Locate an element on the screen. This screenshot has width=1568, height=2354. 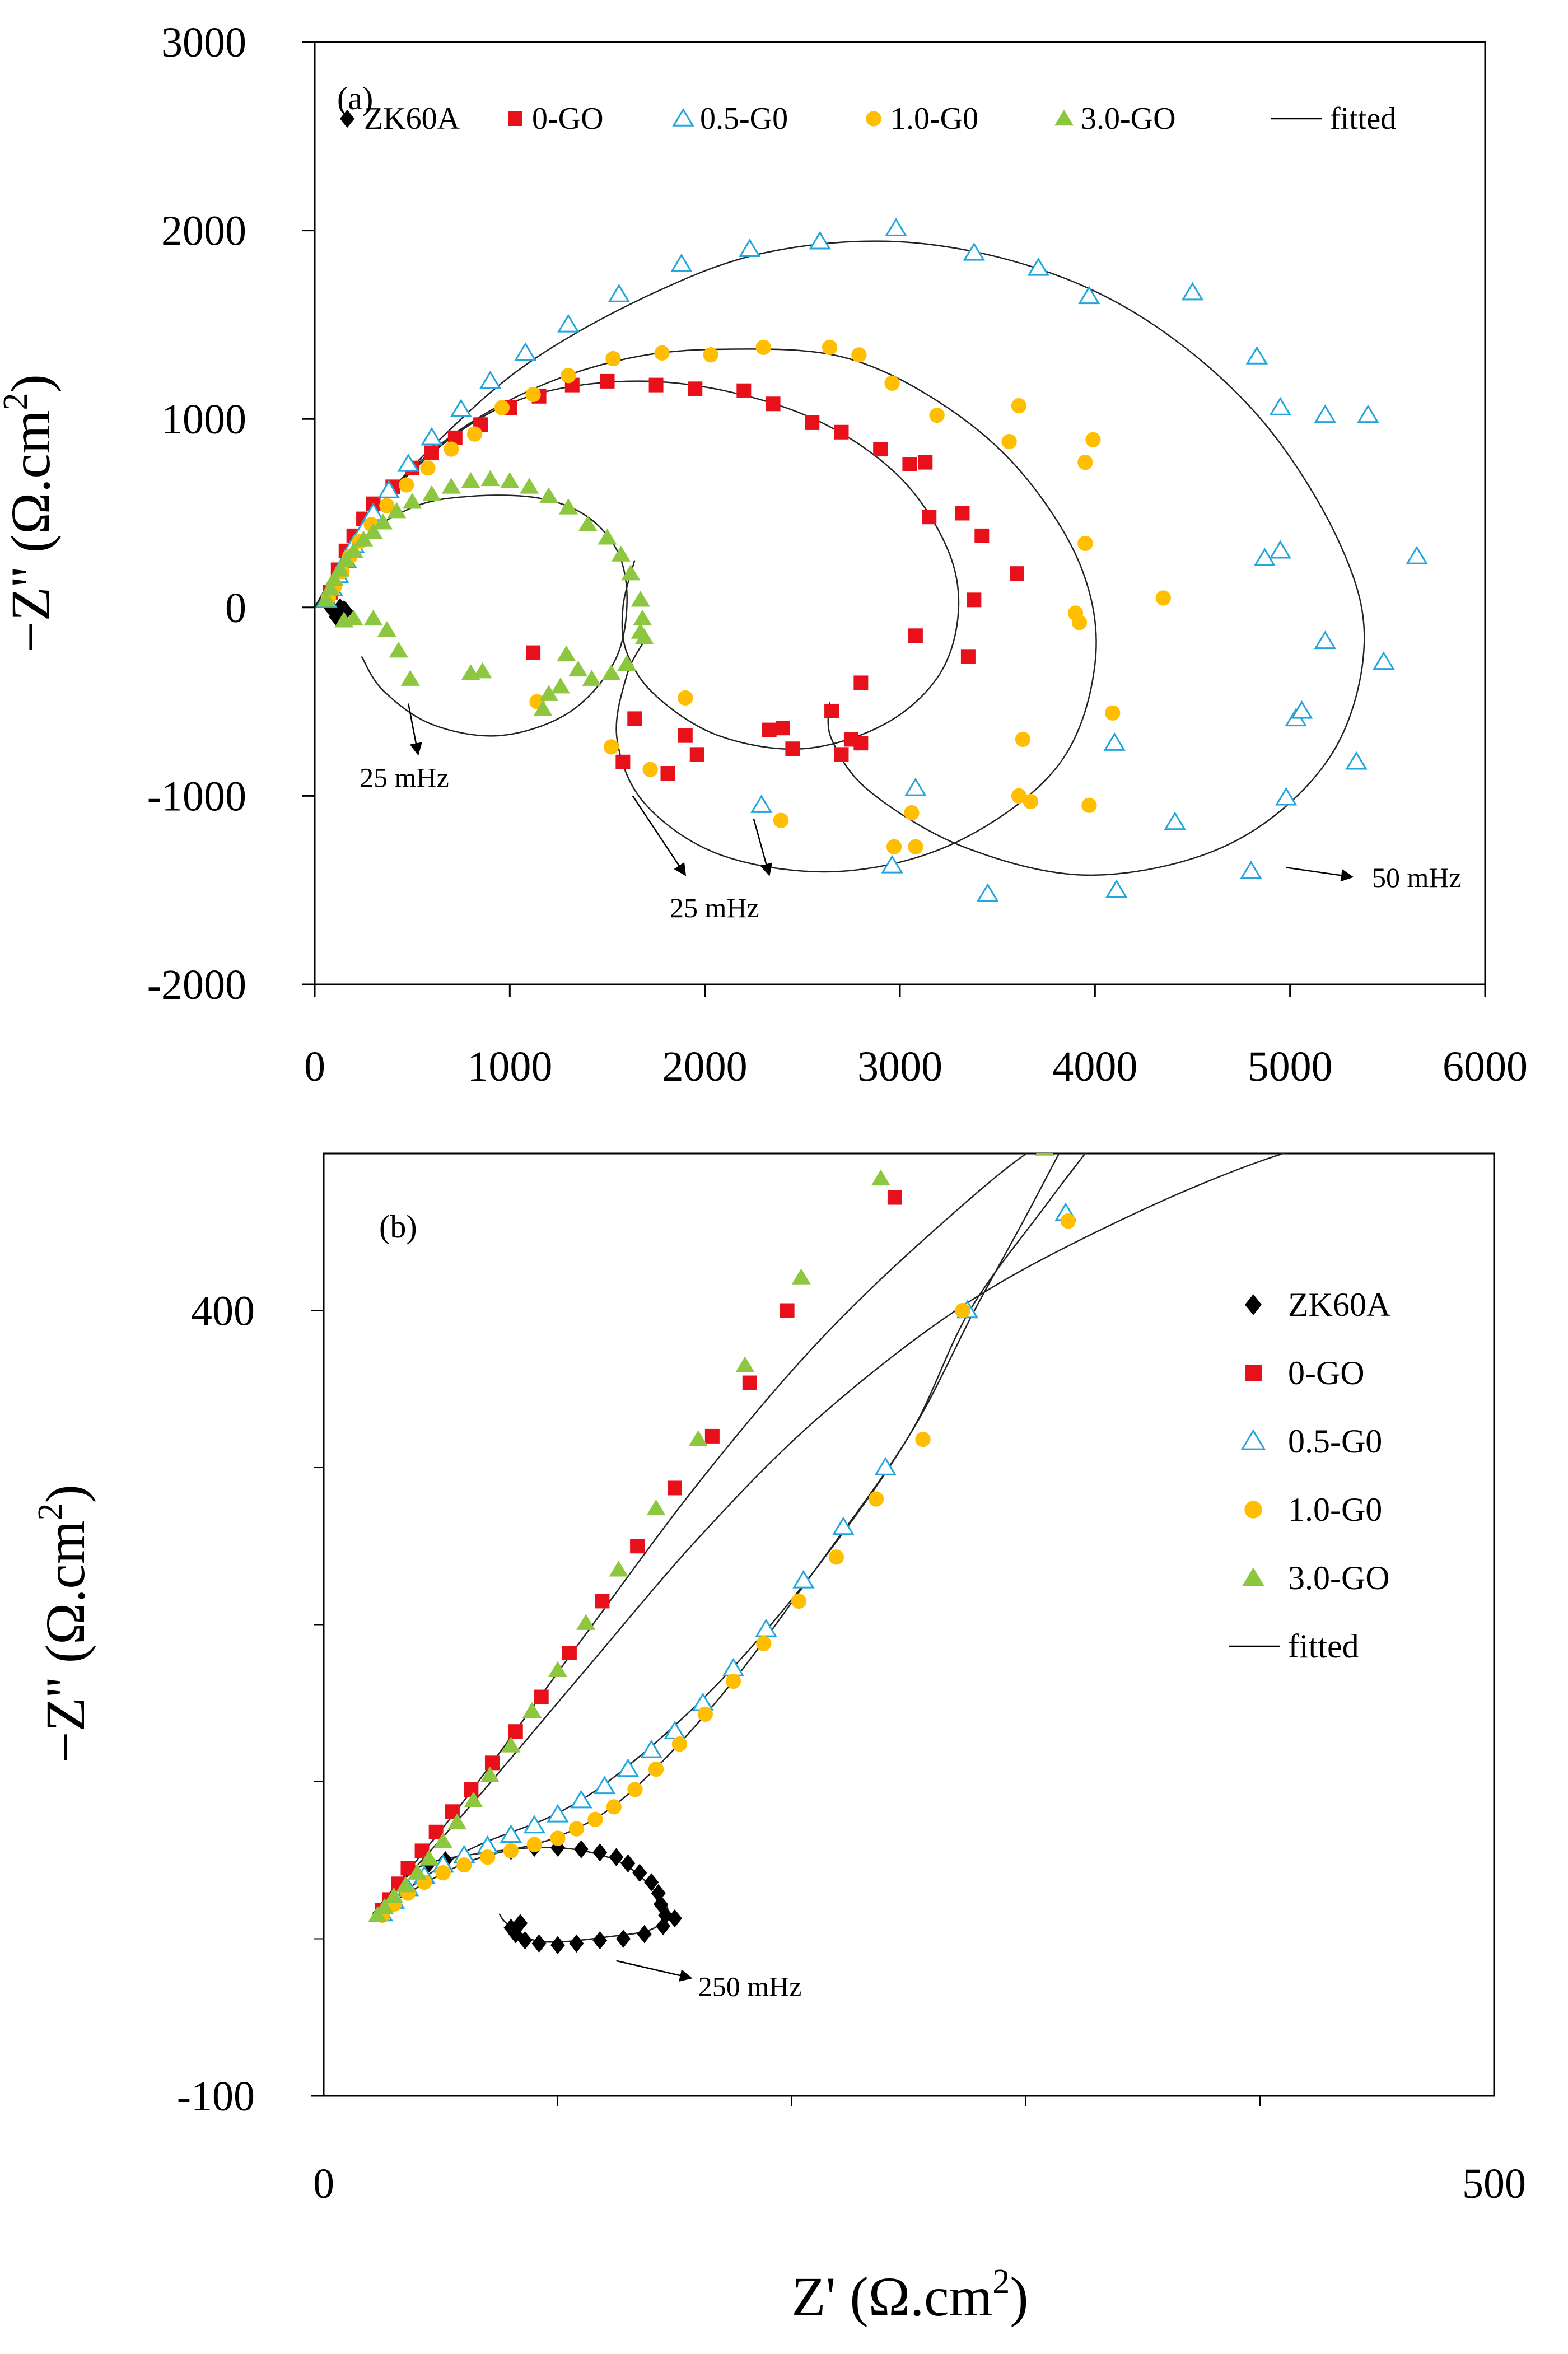
panel-b-xlabel-sup: 2 is located at coordinates (1001, 2282).